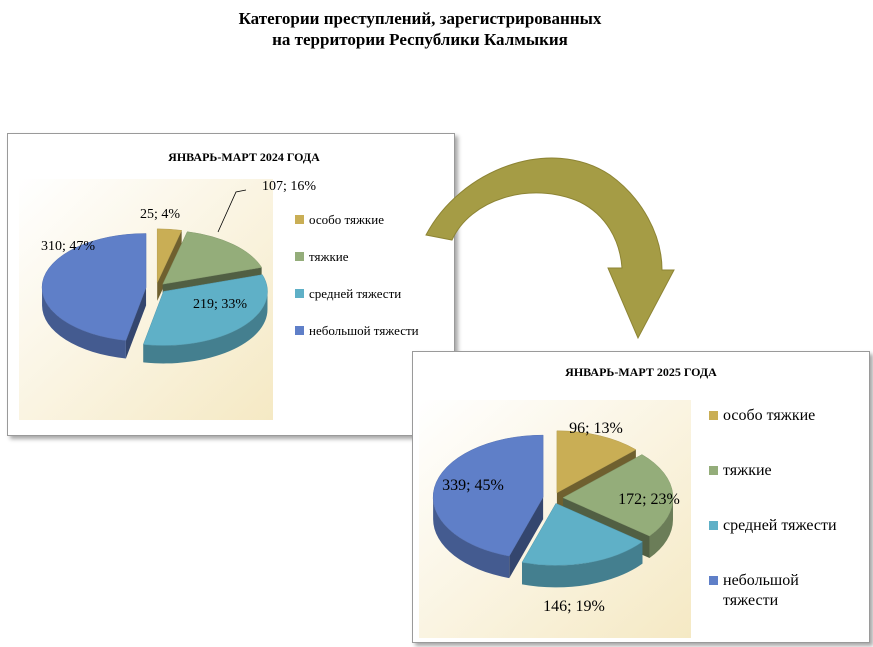 The height and width of the screenshot is (647, 873). I want to click on data-label-2: 107; 16%, so click(289, 186).